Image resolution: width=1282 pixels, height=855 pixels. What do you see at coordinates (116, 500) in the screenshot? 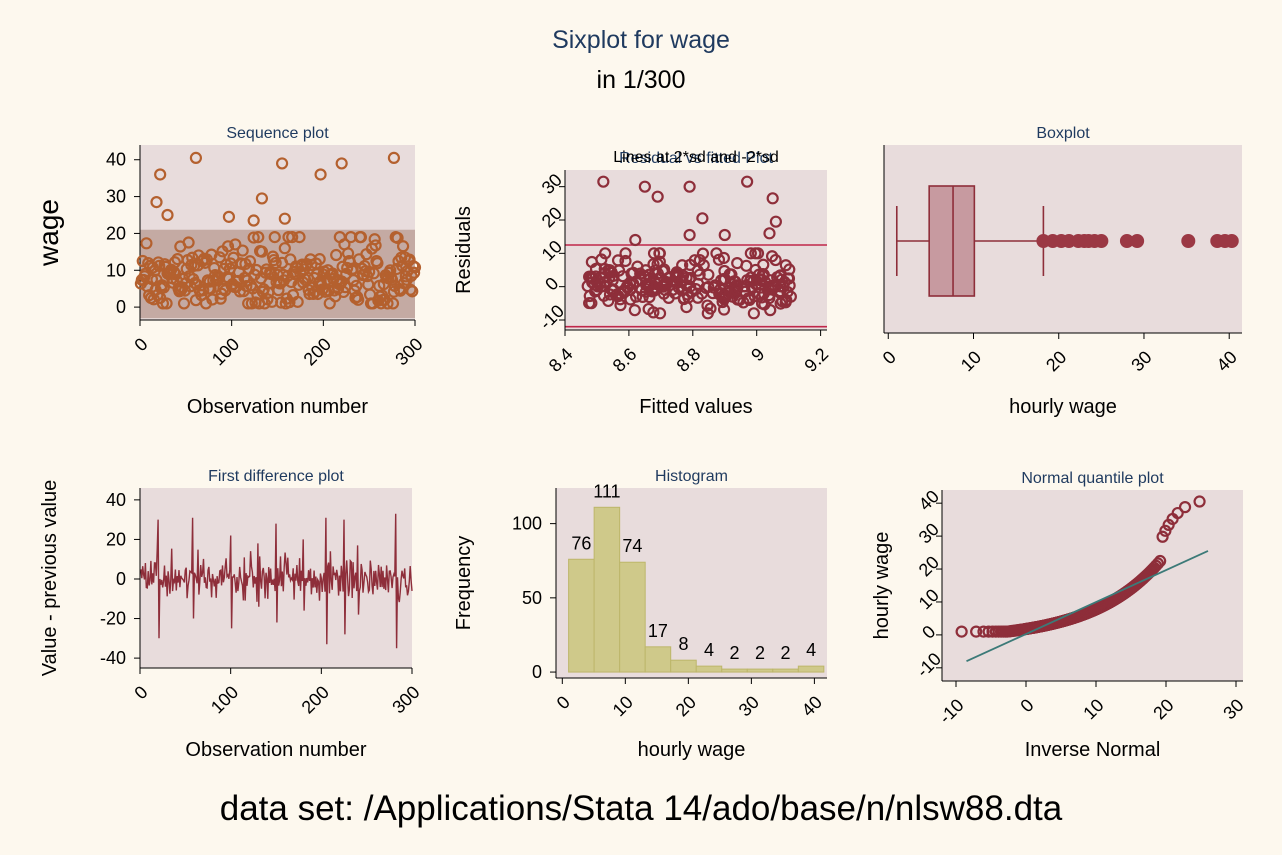
I see `first_difference-y-tick-label: 40` at bounding box center [116, 500].